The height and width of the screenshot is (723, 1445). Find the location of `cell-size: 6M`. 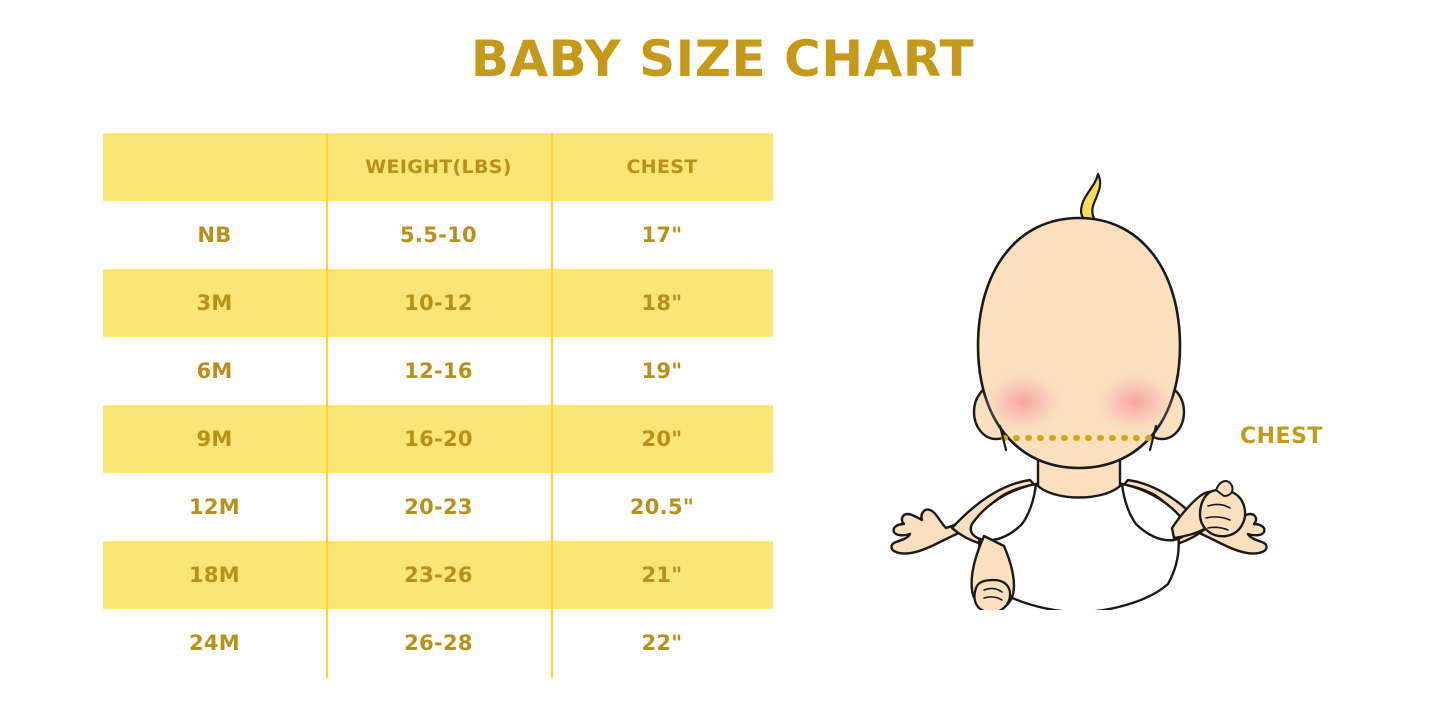

cell-size: 6M is located at coordinates (214, 371).